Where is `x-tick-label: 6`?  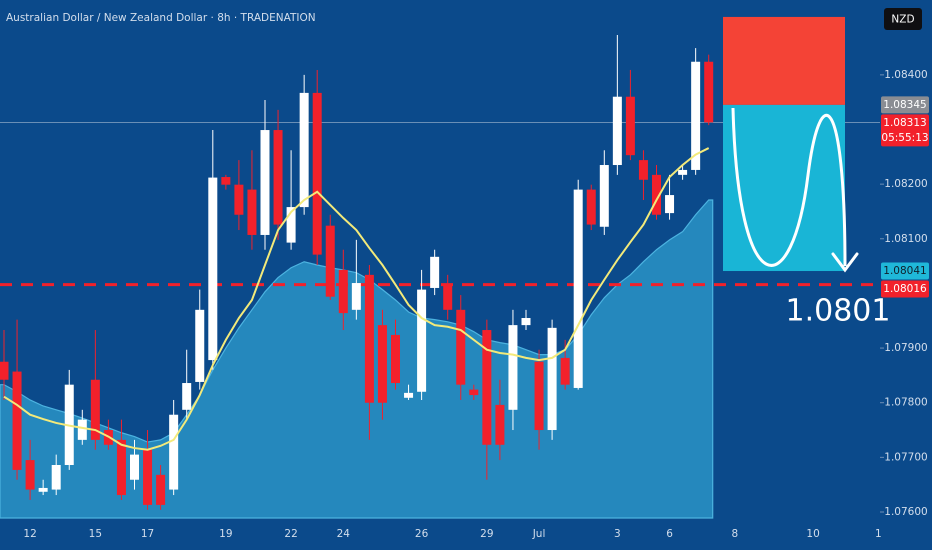 x-tick-label: 6 is located at coordinates (669, 534).